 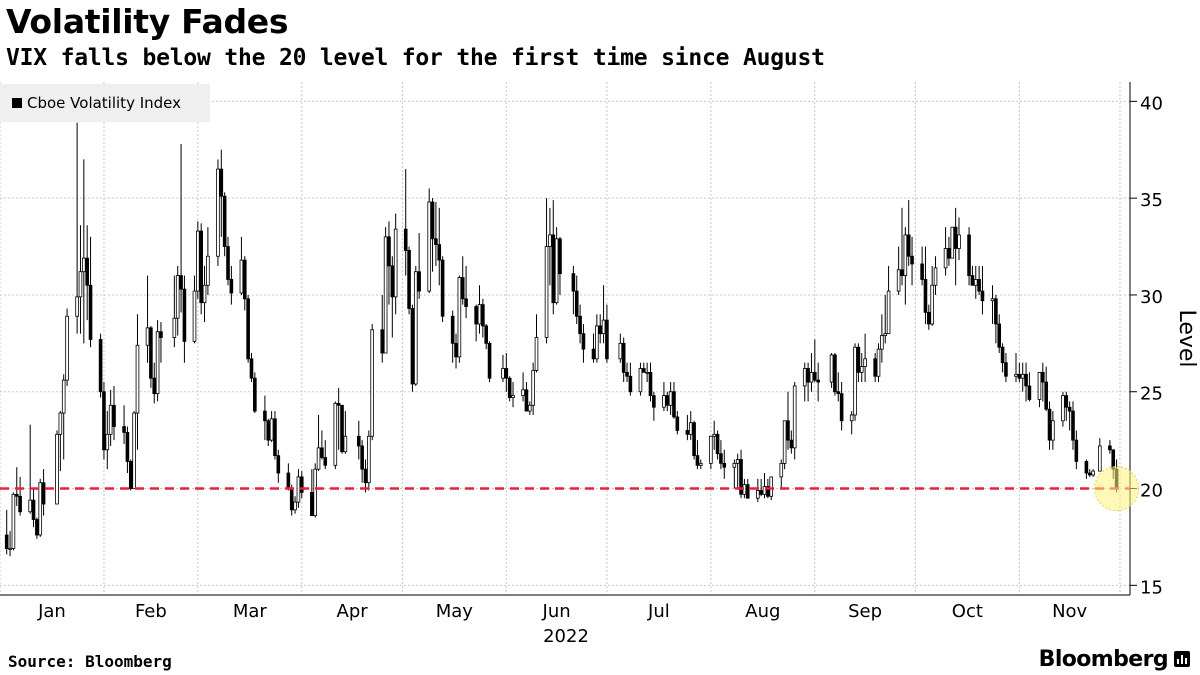 What do you see at coordinates (1103, 659) in the screenshot?
I see `brand-wordmark: Bloomberg` at bounding box center [1103, 659].